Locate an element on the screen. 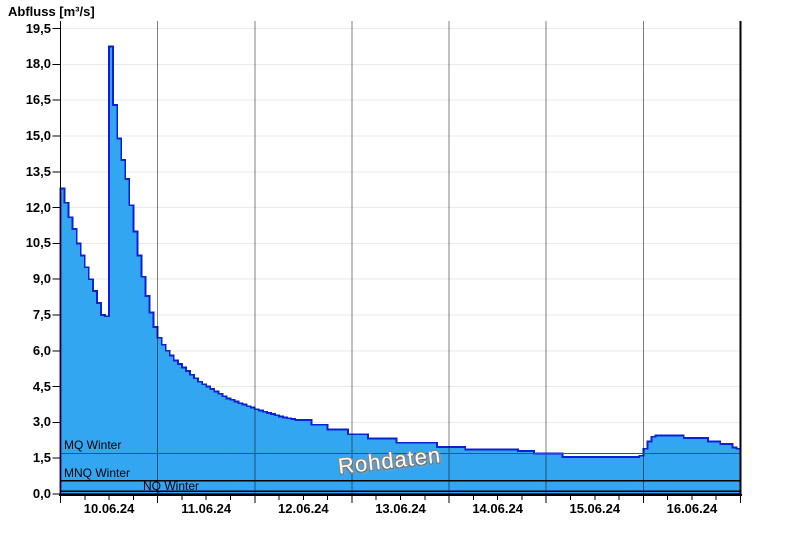 The height and width of the screenshot is (550, 800). x-axis-line is located at coordinates (400, 495).